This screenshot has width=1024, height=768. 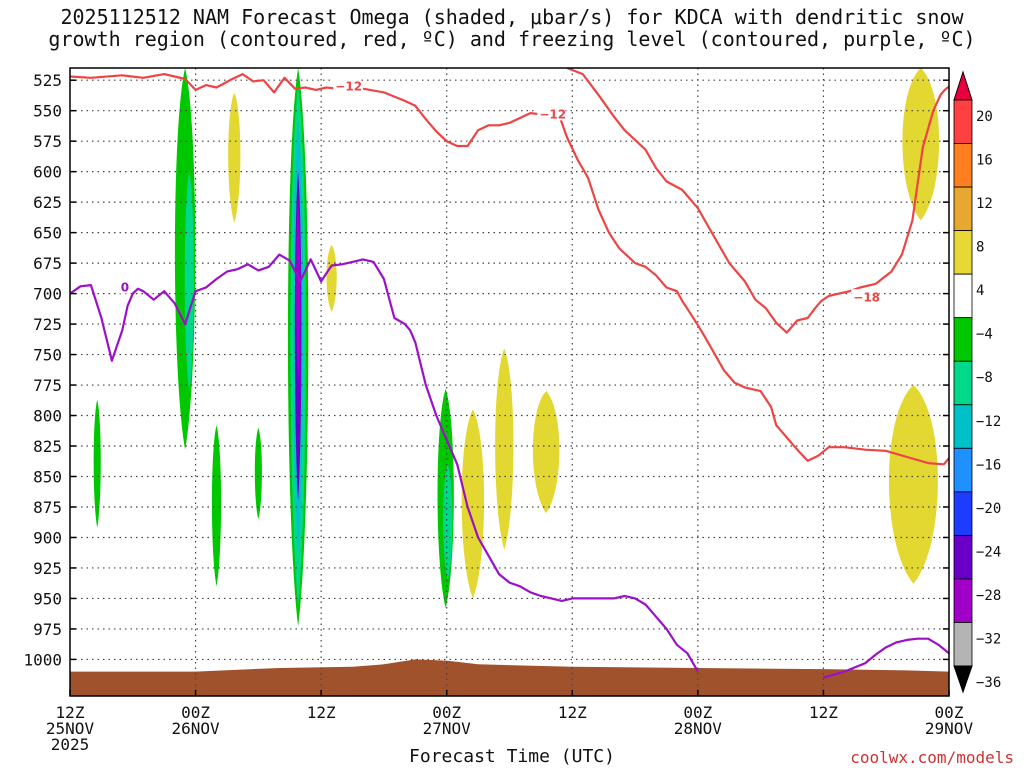 What do you see at coordinates (984, 335) in the screenshot?
I see `colorbar-label-5: −4` at bounding box center [984, 335].